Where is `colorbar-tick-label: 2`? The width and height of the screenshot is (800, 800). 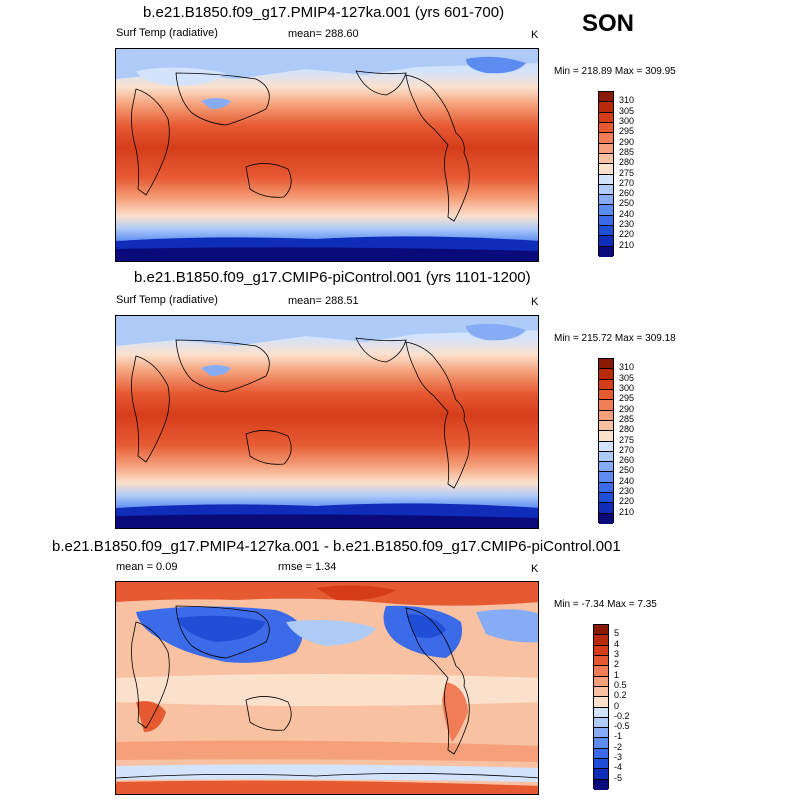
colorbar-tick-label: 2 is located at coordinates (617, 664).